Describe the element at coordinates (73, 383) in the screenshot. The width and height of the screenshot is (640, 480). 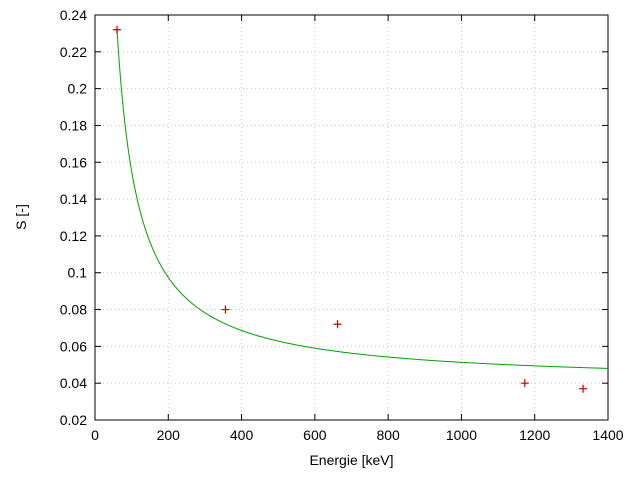
I see `y-tick-label: 0.04` at that location.